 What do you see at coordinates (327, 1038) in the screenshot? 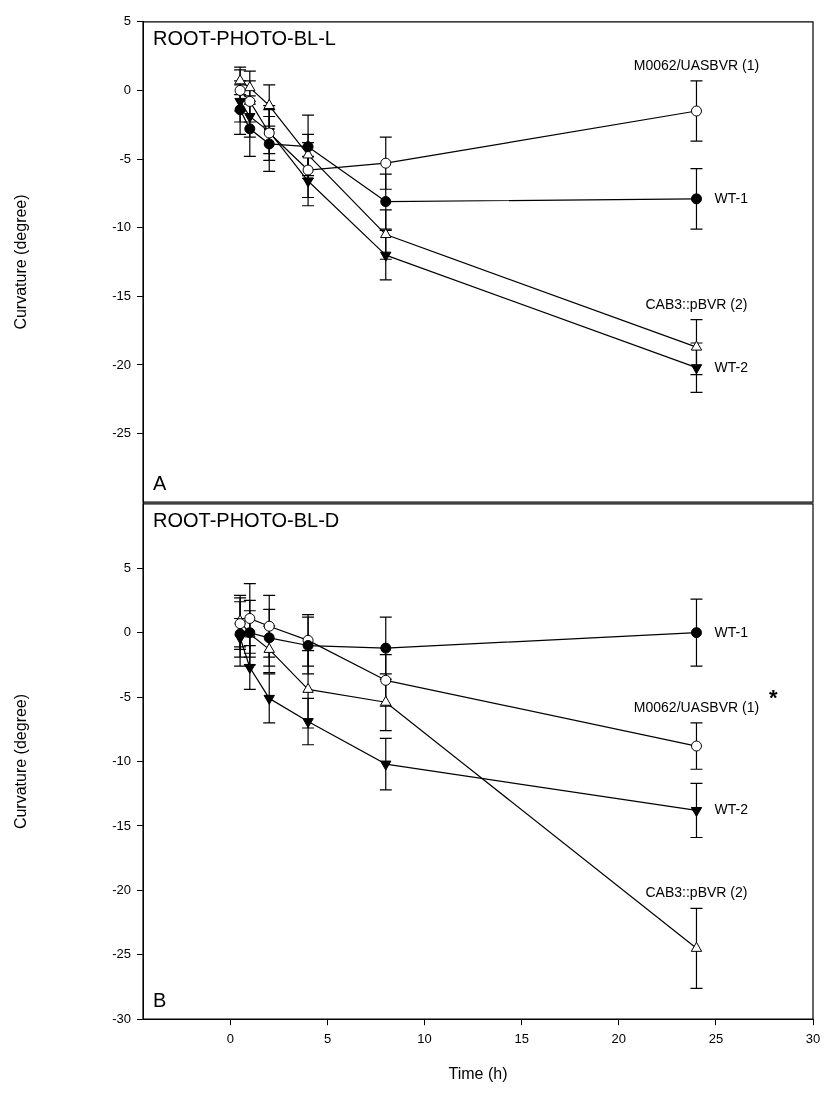
I see `x-tick-label: 5` at bounding box center [327, 1038].